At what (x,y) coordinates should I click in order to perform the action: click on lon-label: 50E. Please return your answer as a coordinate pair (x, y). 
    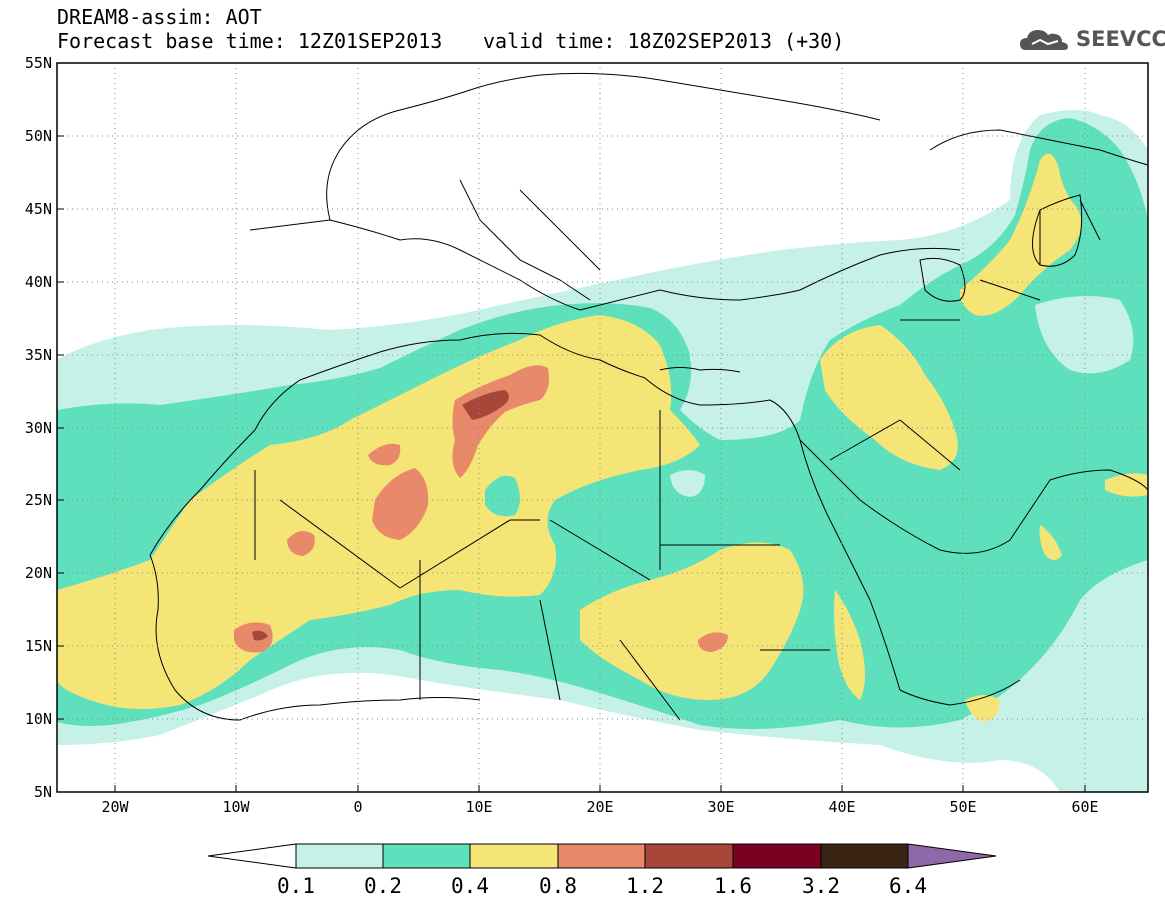
    Looking at the image, I should click on (962, 807).